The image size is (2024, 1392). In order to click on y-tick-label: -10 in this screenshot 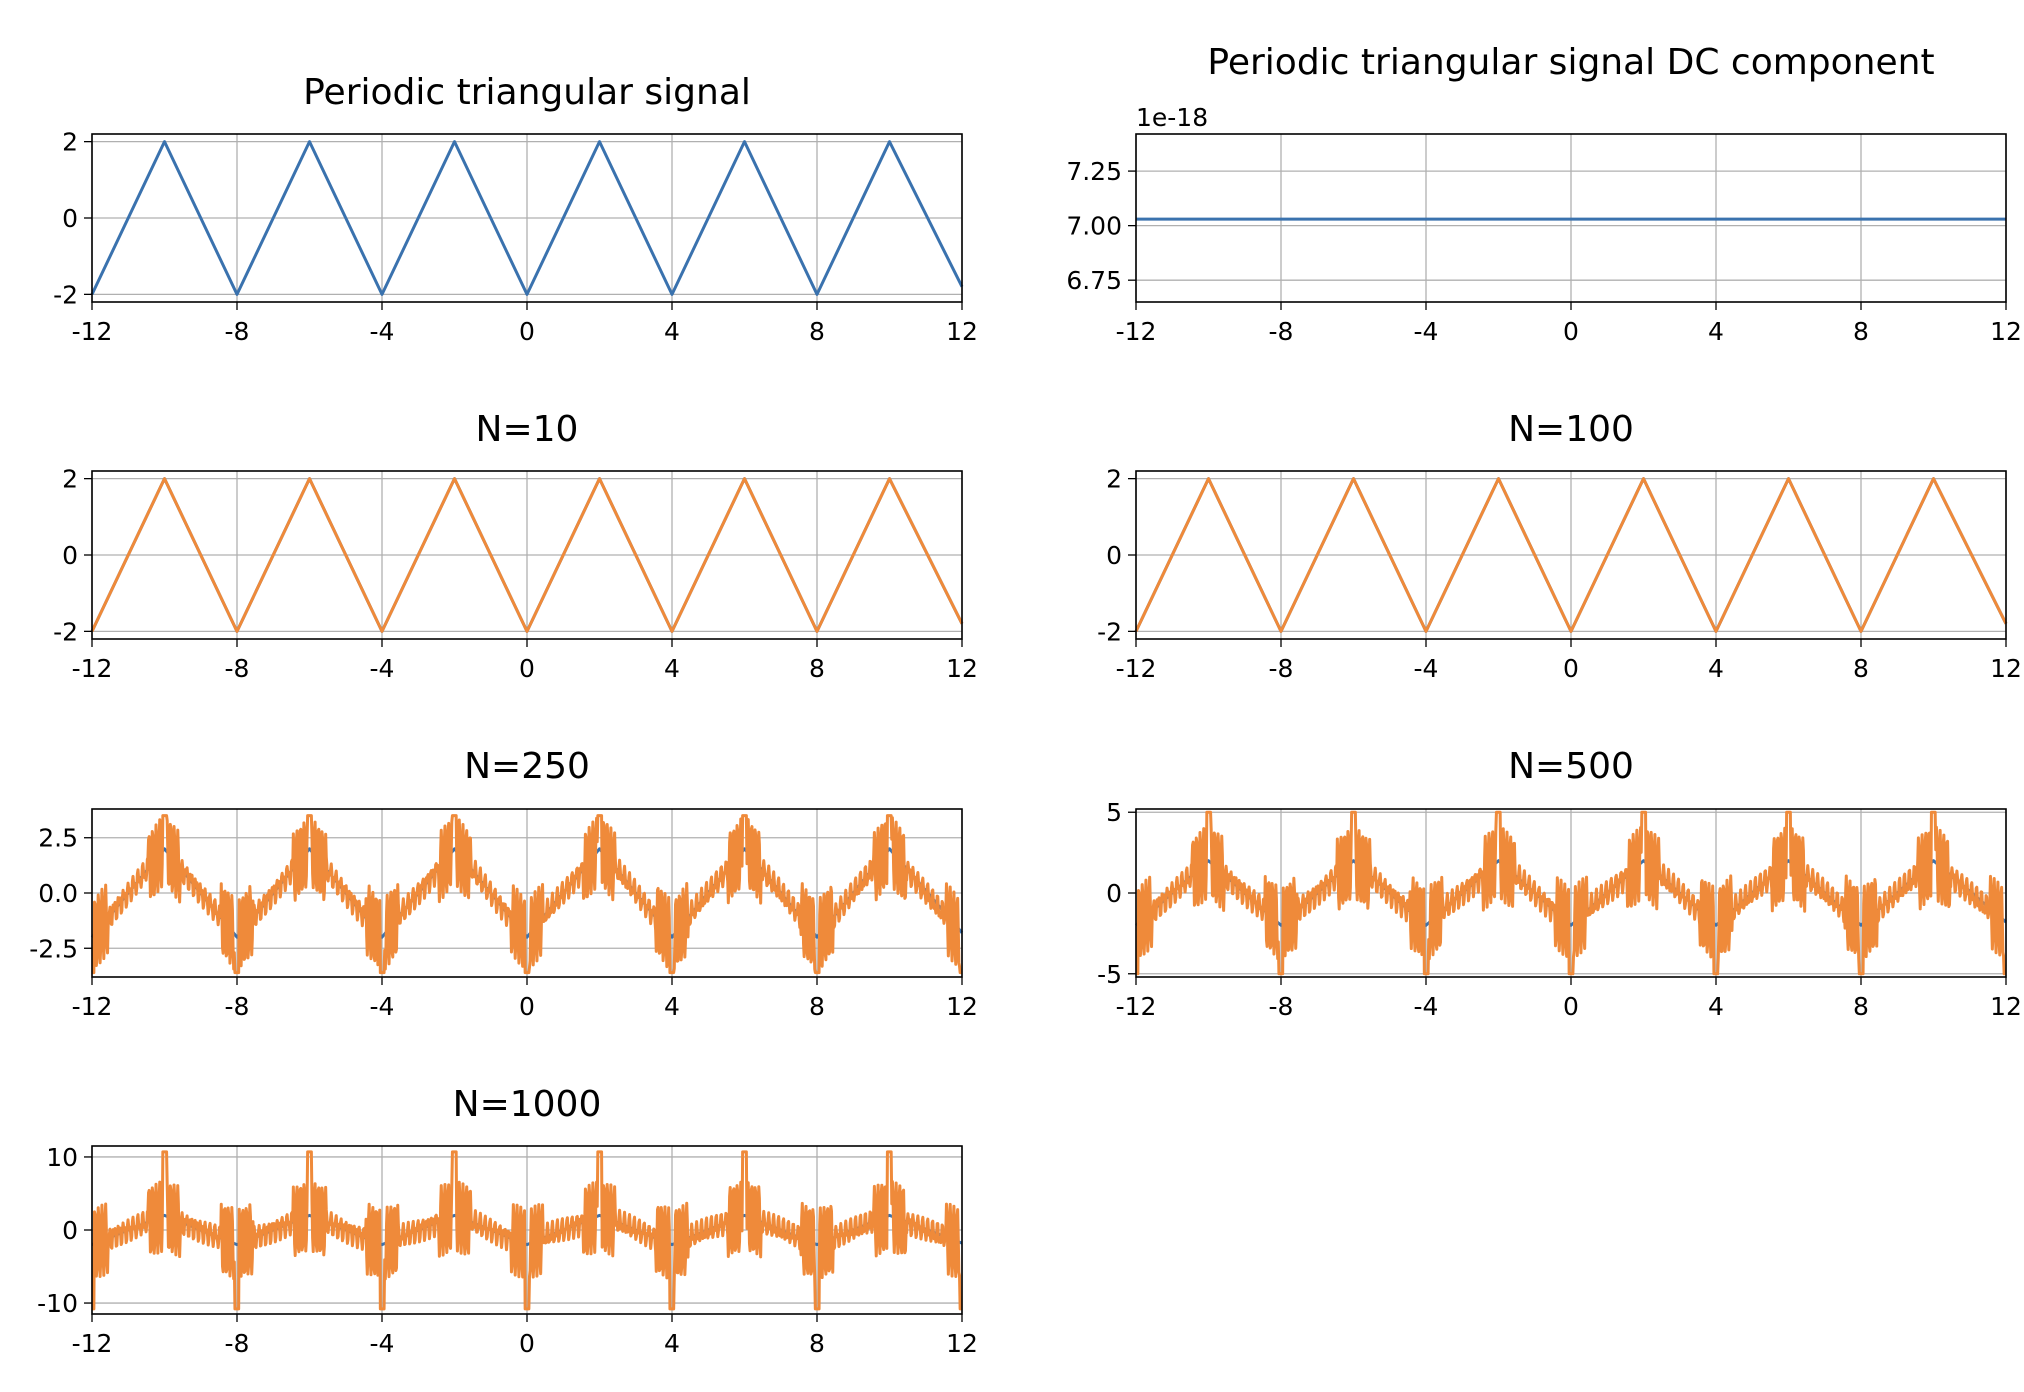, I will do `click(57, 1303)`.